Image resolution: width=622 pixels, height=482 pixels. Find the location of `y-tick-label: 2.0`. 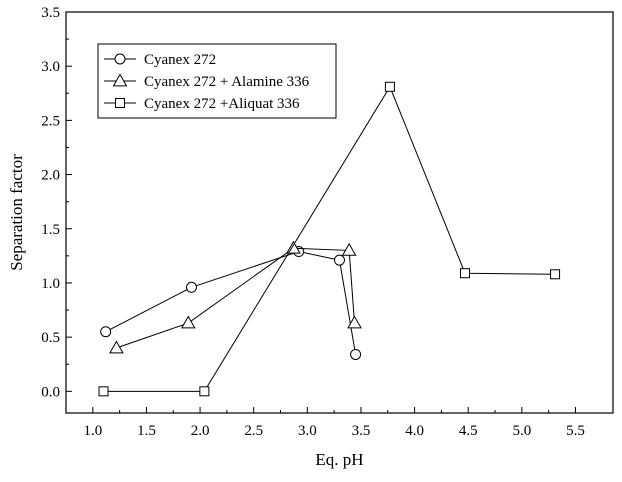

y-tick-label: 2.0 is located at coordinates (50, 176).